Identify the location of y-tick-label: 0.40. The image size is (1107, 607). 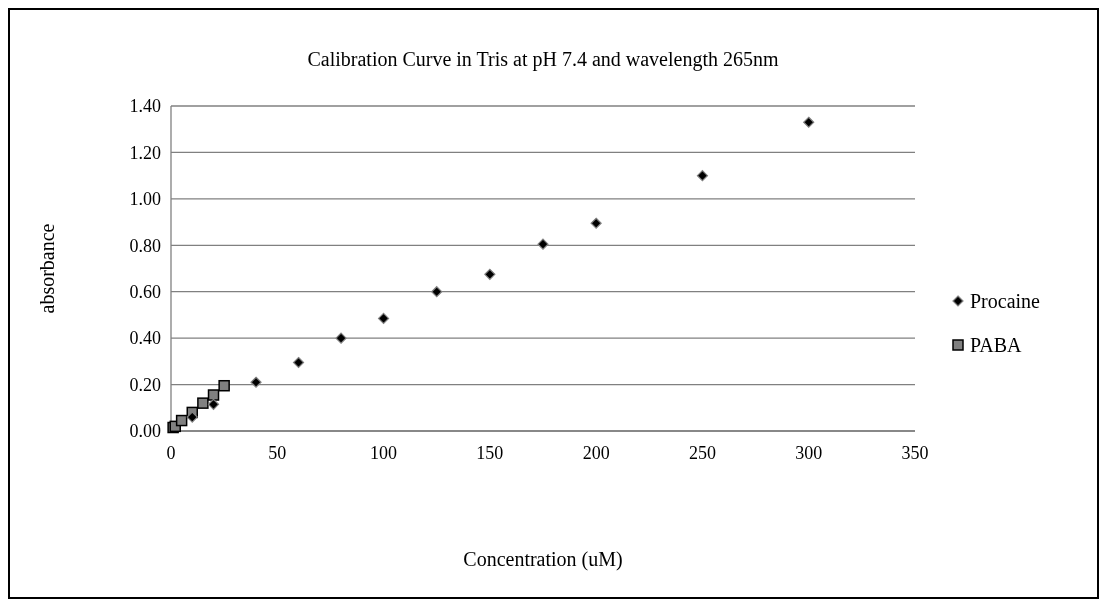
(145, 338).